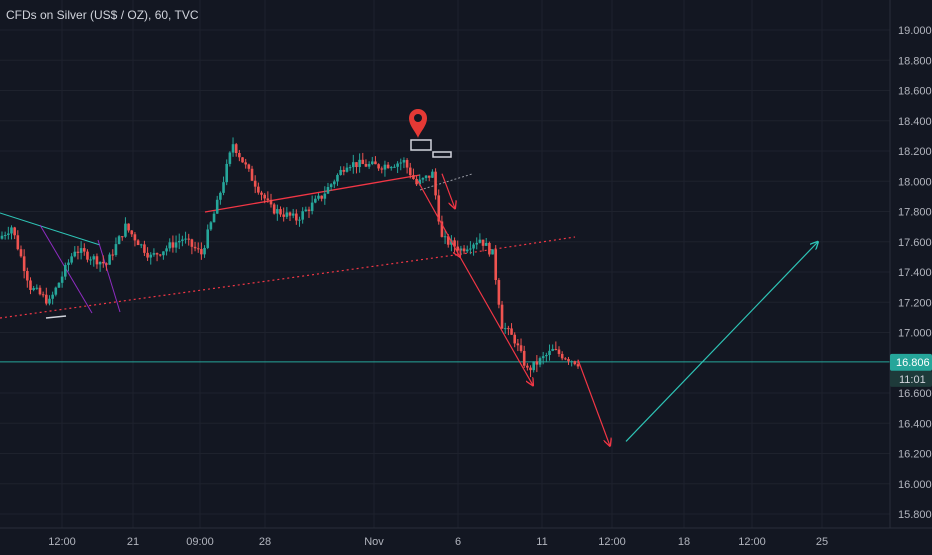 This screenshot has width=932, height=555. I want to click on price-tick-label: 17.200, so click(915, 303).